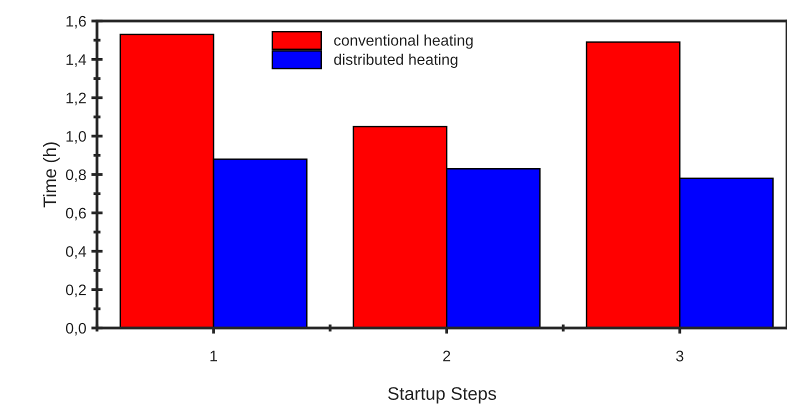 The image size is (787, 414). I want to click on y-tick-label: 1,2, so click(76, 99).